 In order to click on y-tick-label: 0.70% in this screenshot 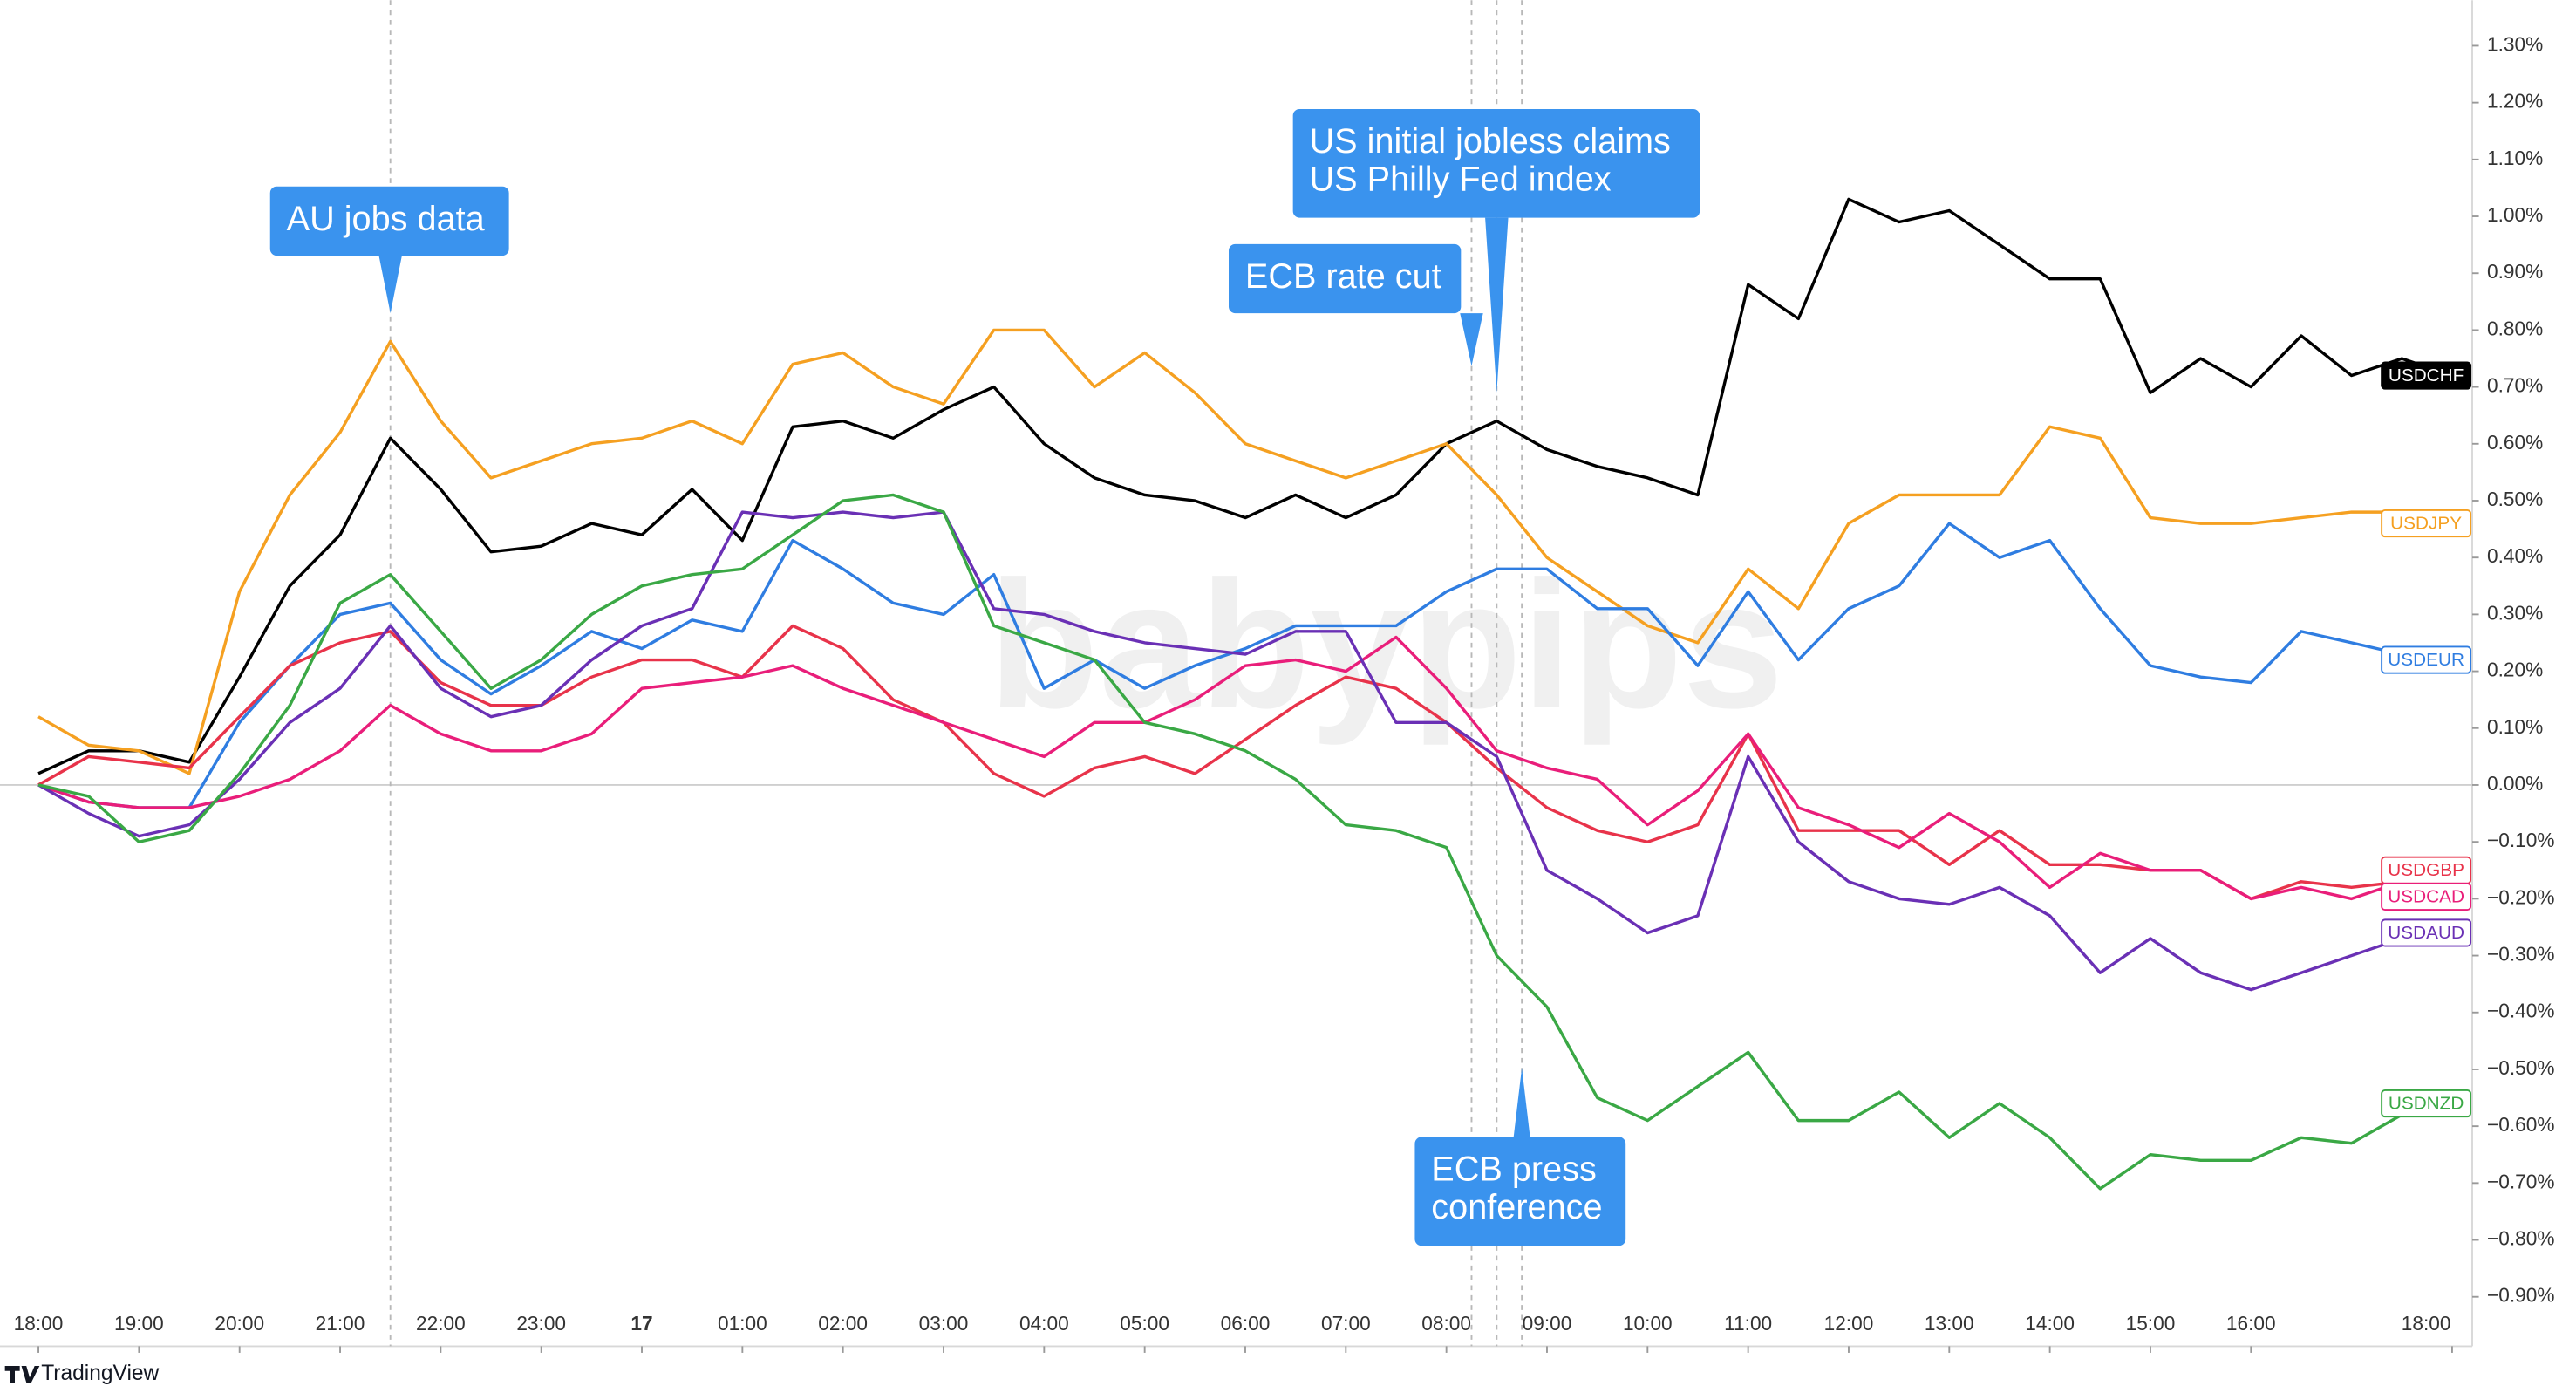, I will do `click(2515, 385)`.